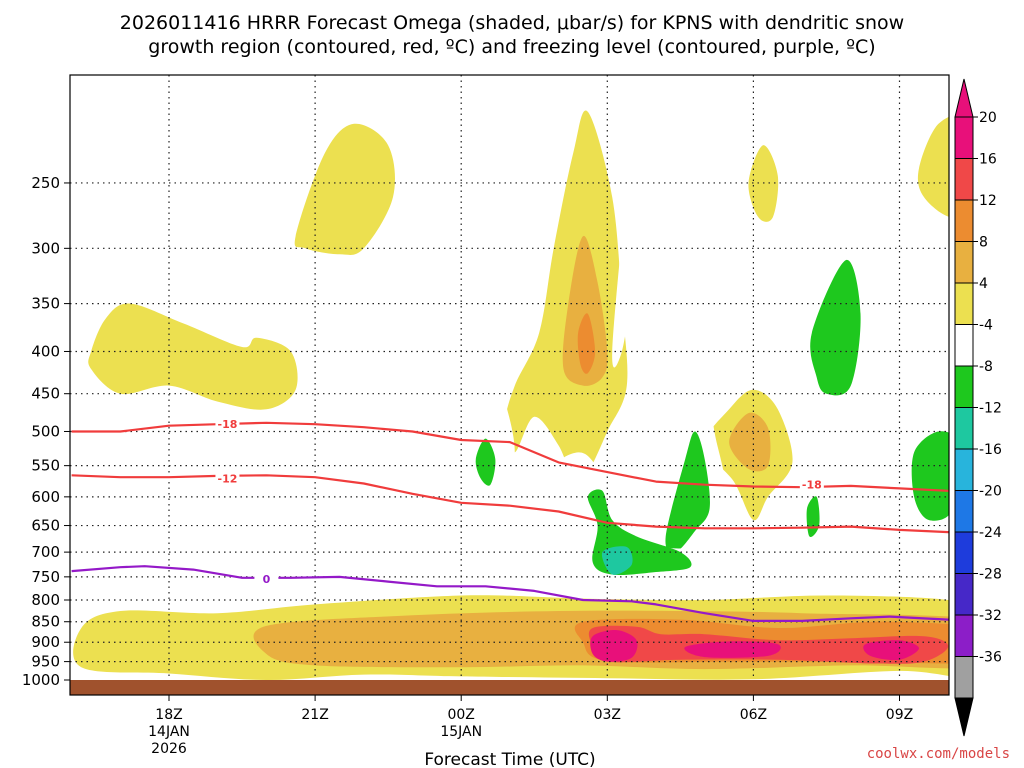  What do you see at coordinates (45, 466) in the screenshot?
I see `y-tick-label-550: 550` at bounding box center [45, 466].